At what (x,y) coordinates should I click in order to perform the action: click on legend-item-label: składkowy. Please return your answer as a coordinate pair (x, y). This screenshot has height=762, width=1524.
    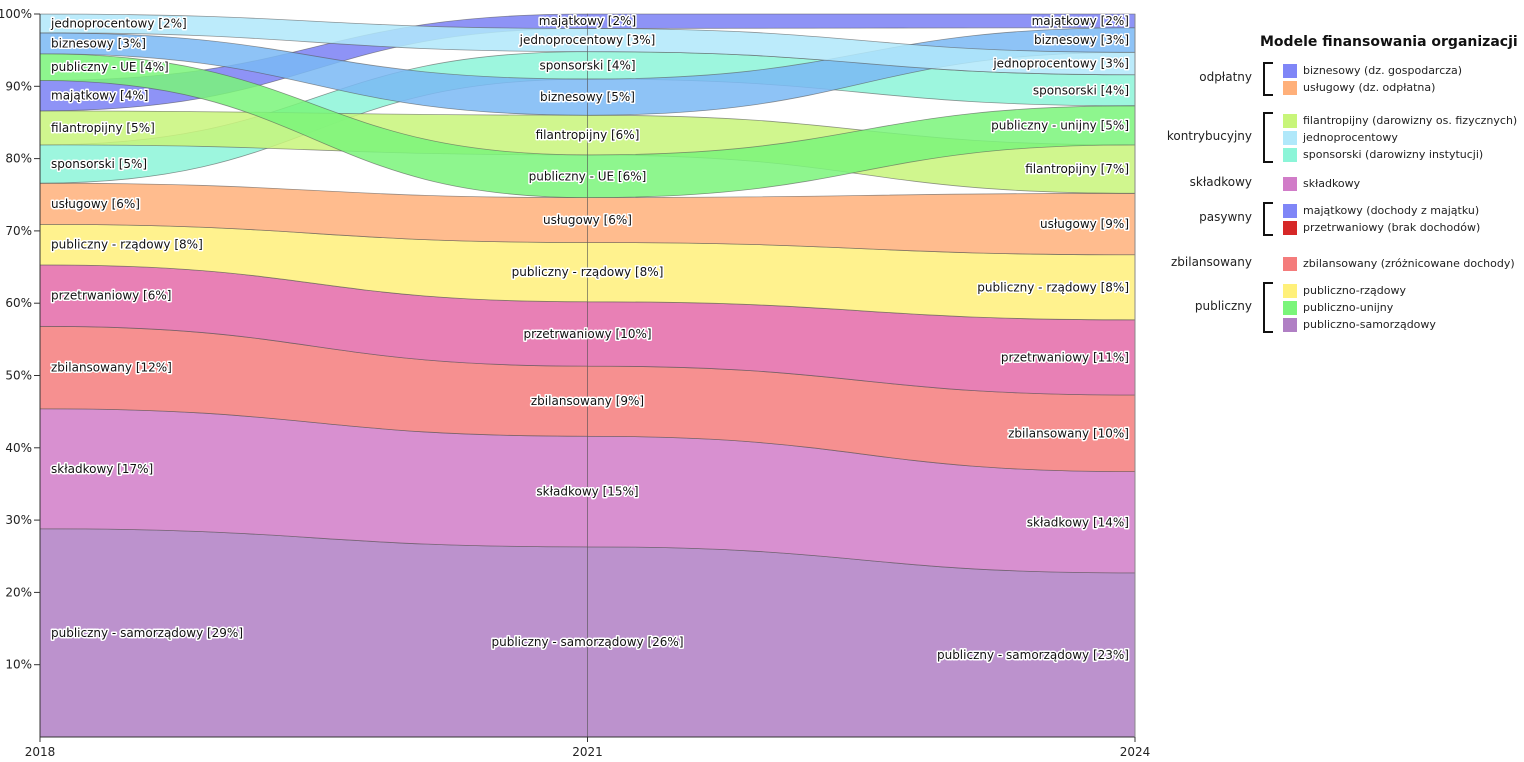
    Looking at the image, I should click on (1332, 183).